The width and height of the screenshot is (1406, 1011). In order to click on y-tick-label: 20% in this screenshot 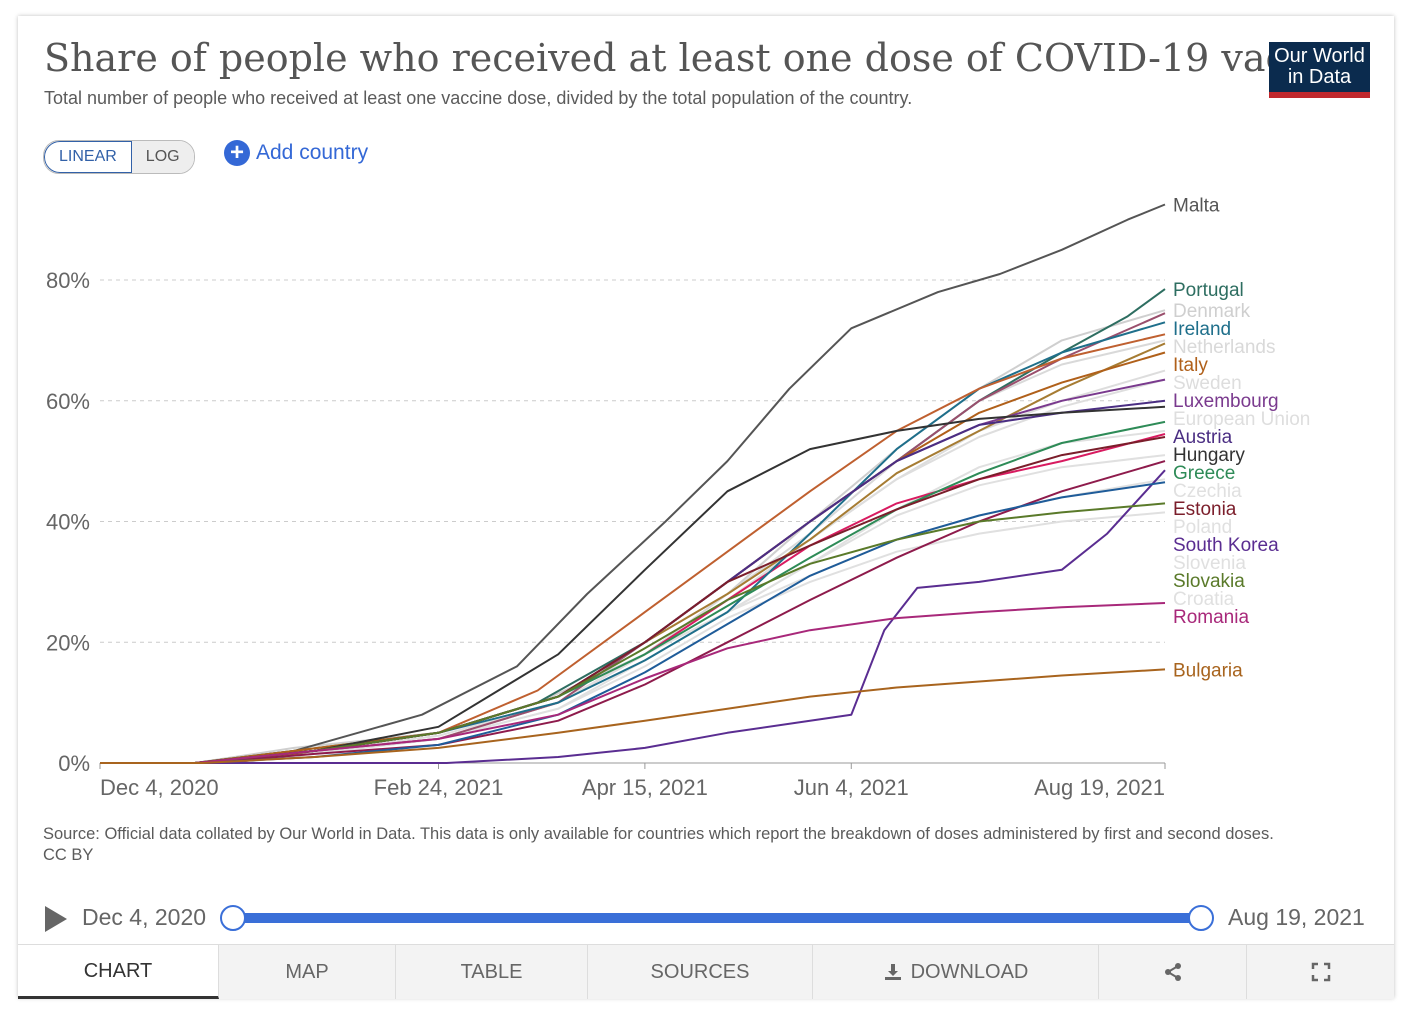, I will do `click(68, 642)`.